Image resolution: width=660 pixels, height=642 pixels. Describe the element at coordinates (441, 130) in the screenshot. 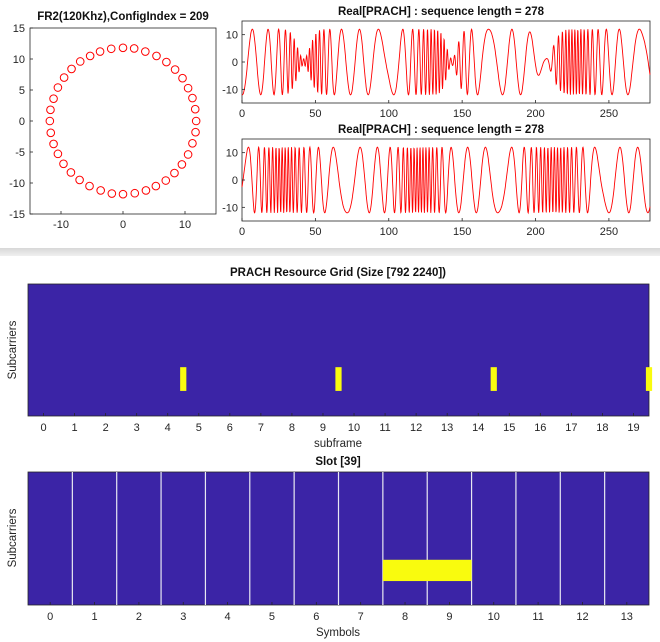

I see `sequence-plot-2-title: Real[PRACH] : sequence length = 278` at that location.